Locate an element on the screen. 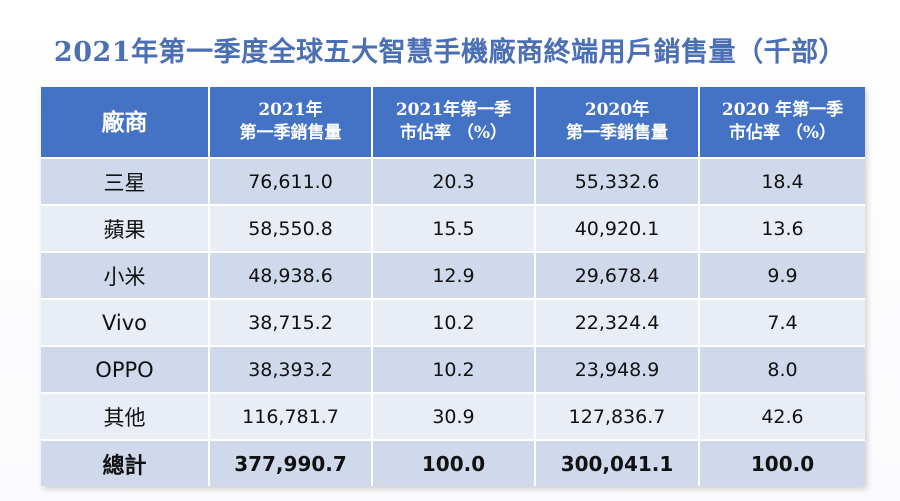 This screenshot has height=501, width=900. sales-2020-cell: 23,948.9 is located at coordinates (616, 369).